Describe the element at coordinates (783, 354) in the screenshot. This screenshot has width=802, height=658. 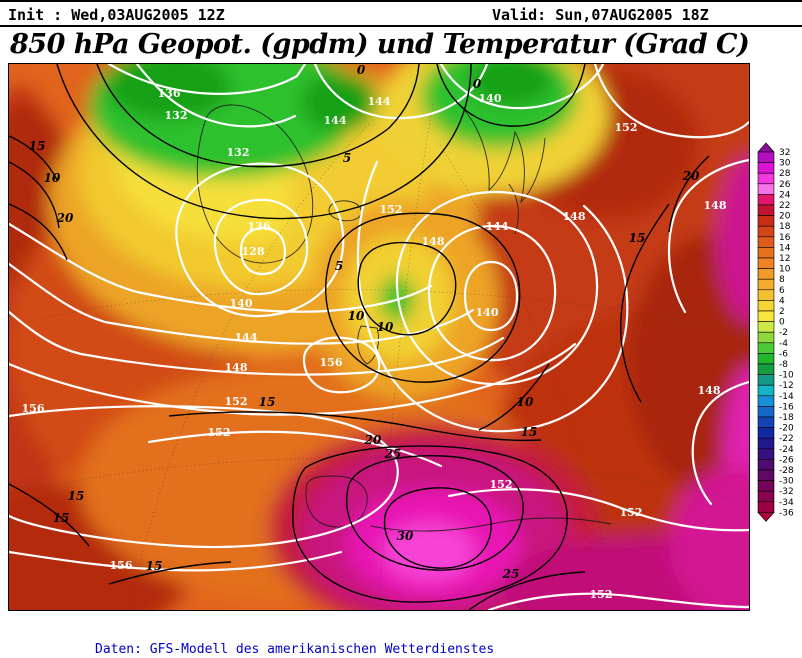
I see `colorbar-tick-label: -6` at that location.